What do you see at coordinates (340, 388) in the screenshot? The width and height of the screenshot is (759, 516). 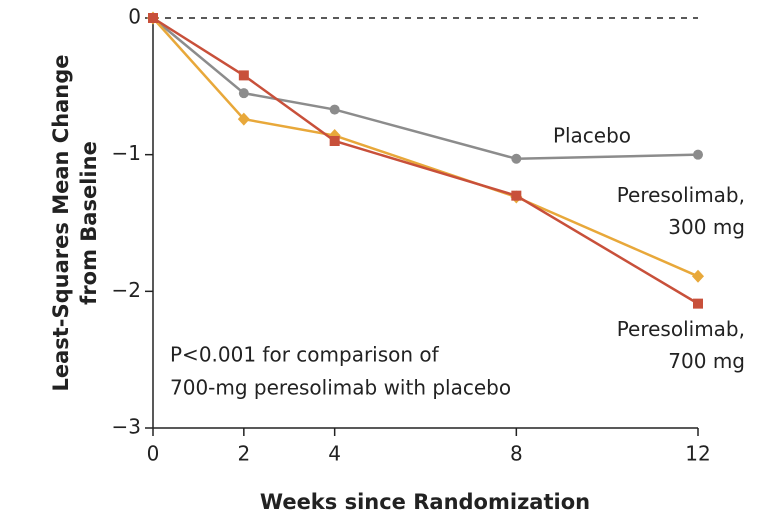 I see `annotation: 700-mg peresolimab with placebo` at bounding box center [340, 388].